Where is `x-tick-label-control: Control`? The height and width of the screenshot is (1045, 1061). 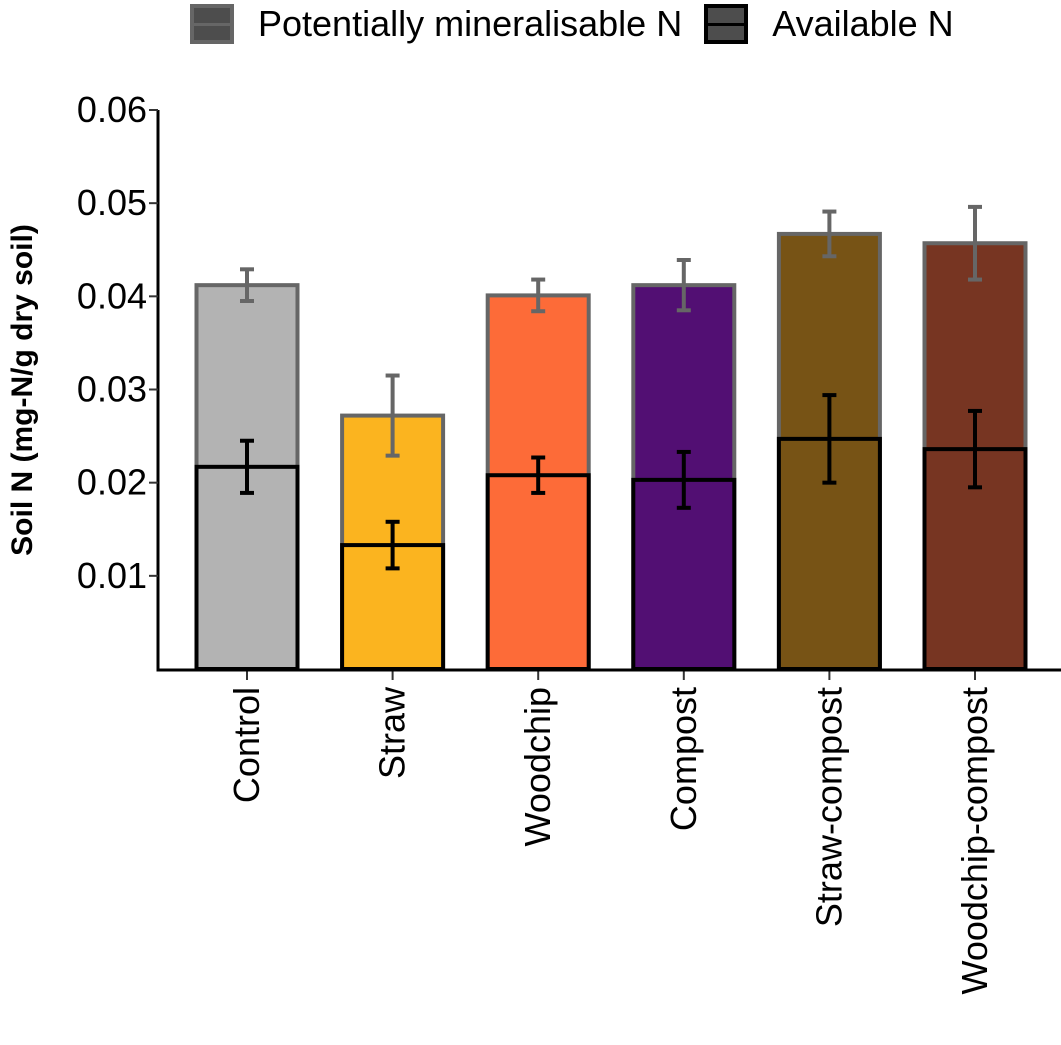
x-tick-label-control: Control is located at coordinates (246, 745).